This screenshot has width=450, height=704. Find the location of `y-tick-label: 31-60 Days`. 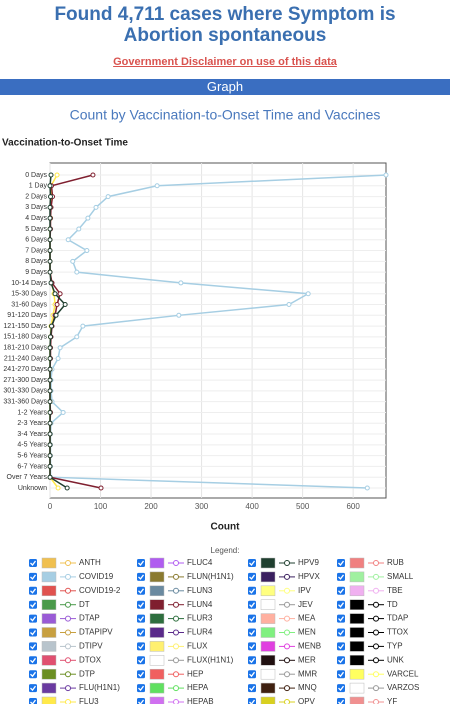

y-tick-label: 31-60 Days is located at coordinates (29, 304).